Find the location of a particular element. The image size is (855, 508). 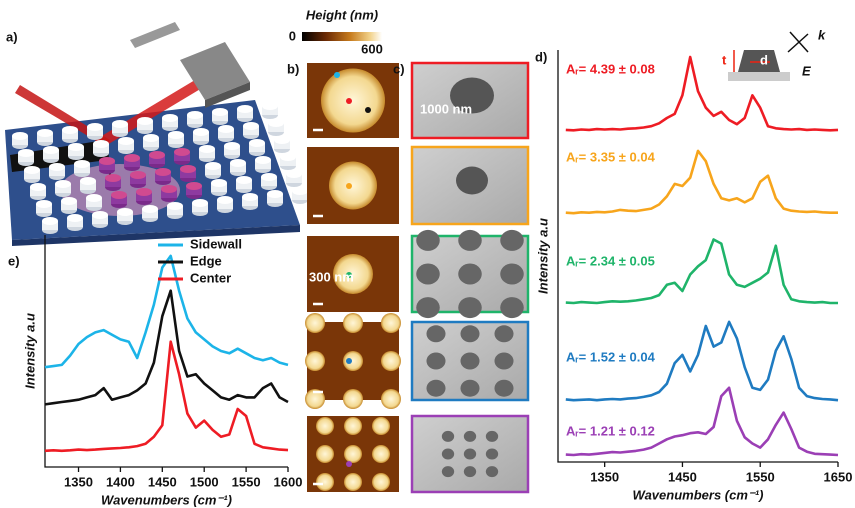

series-label: Aᵣ= 2.34 ± 0.05 is located at coordinates (610, 260).